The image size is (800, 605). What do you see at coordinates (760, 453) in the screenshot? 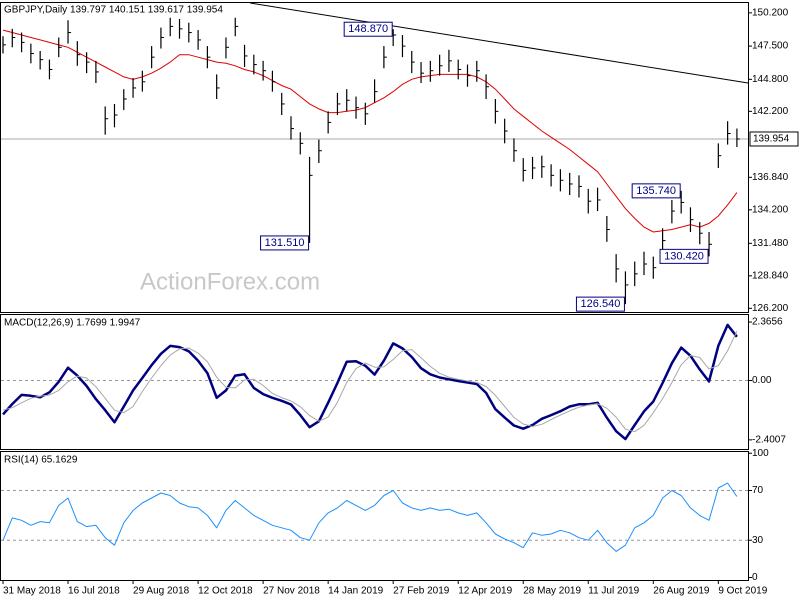
I see `y-tick-label: 100` at bounding box center [760, 453].